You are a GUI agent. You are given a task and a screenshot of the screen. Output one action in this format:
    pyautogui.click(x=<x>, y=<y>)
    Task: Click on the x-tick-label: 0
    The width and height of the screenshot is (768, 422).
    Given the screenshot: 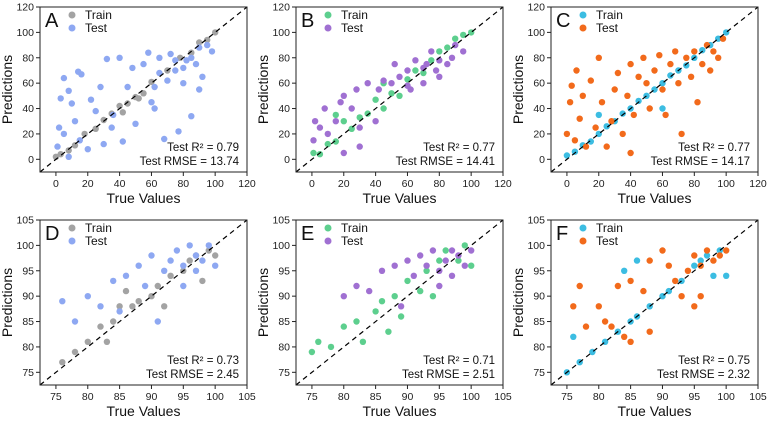 What is the action you would take?
    pyautogui.click(x=312, y=184)
    